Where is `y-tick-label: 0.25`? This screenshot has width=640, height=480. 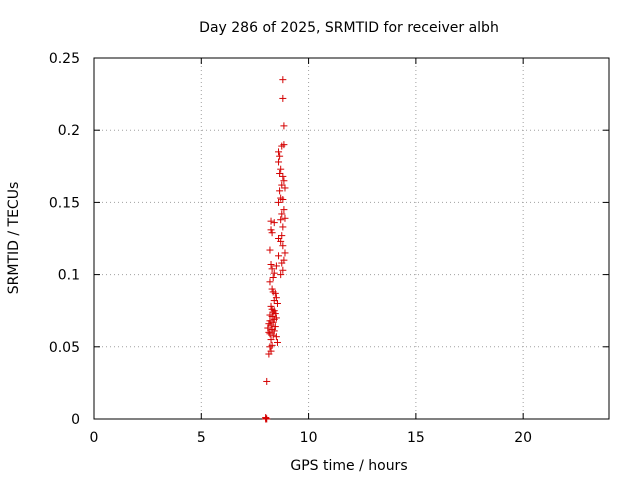 y-tick-label: 0.25 is located at coordinates (64, 59).